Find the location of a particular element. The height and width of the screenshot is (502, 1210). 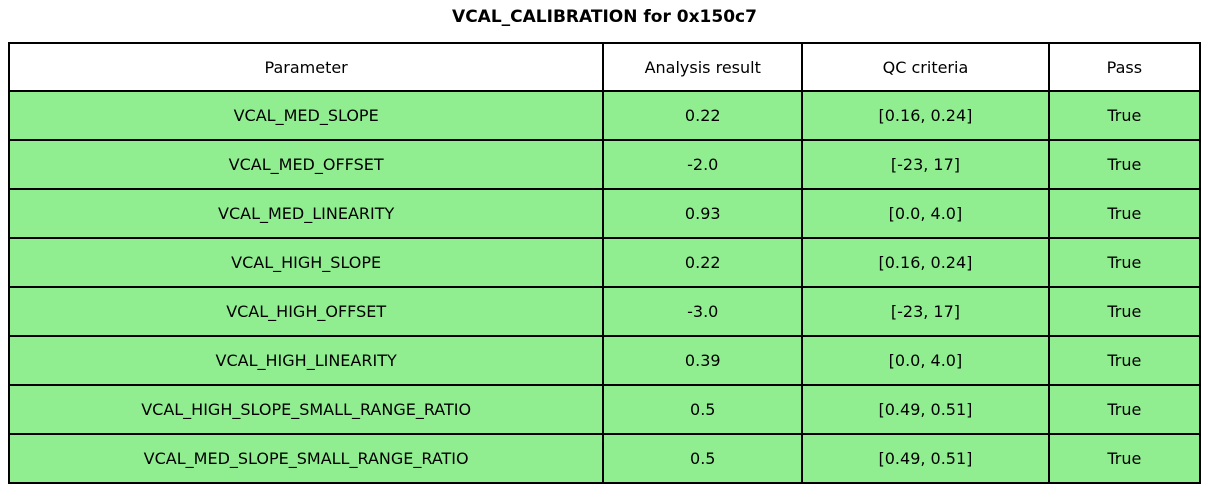

table-row: VCAL_MED_SLOPE 0.22 [0.16, 0.24] True is located at coordinates (604, 115).